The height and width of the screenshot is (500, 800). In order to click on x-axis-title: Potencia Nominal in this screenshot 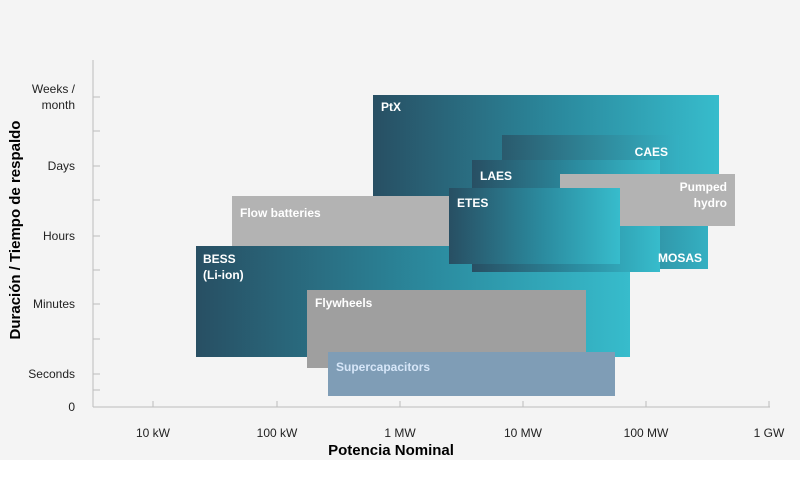, I will do `click(391, 450)`.